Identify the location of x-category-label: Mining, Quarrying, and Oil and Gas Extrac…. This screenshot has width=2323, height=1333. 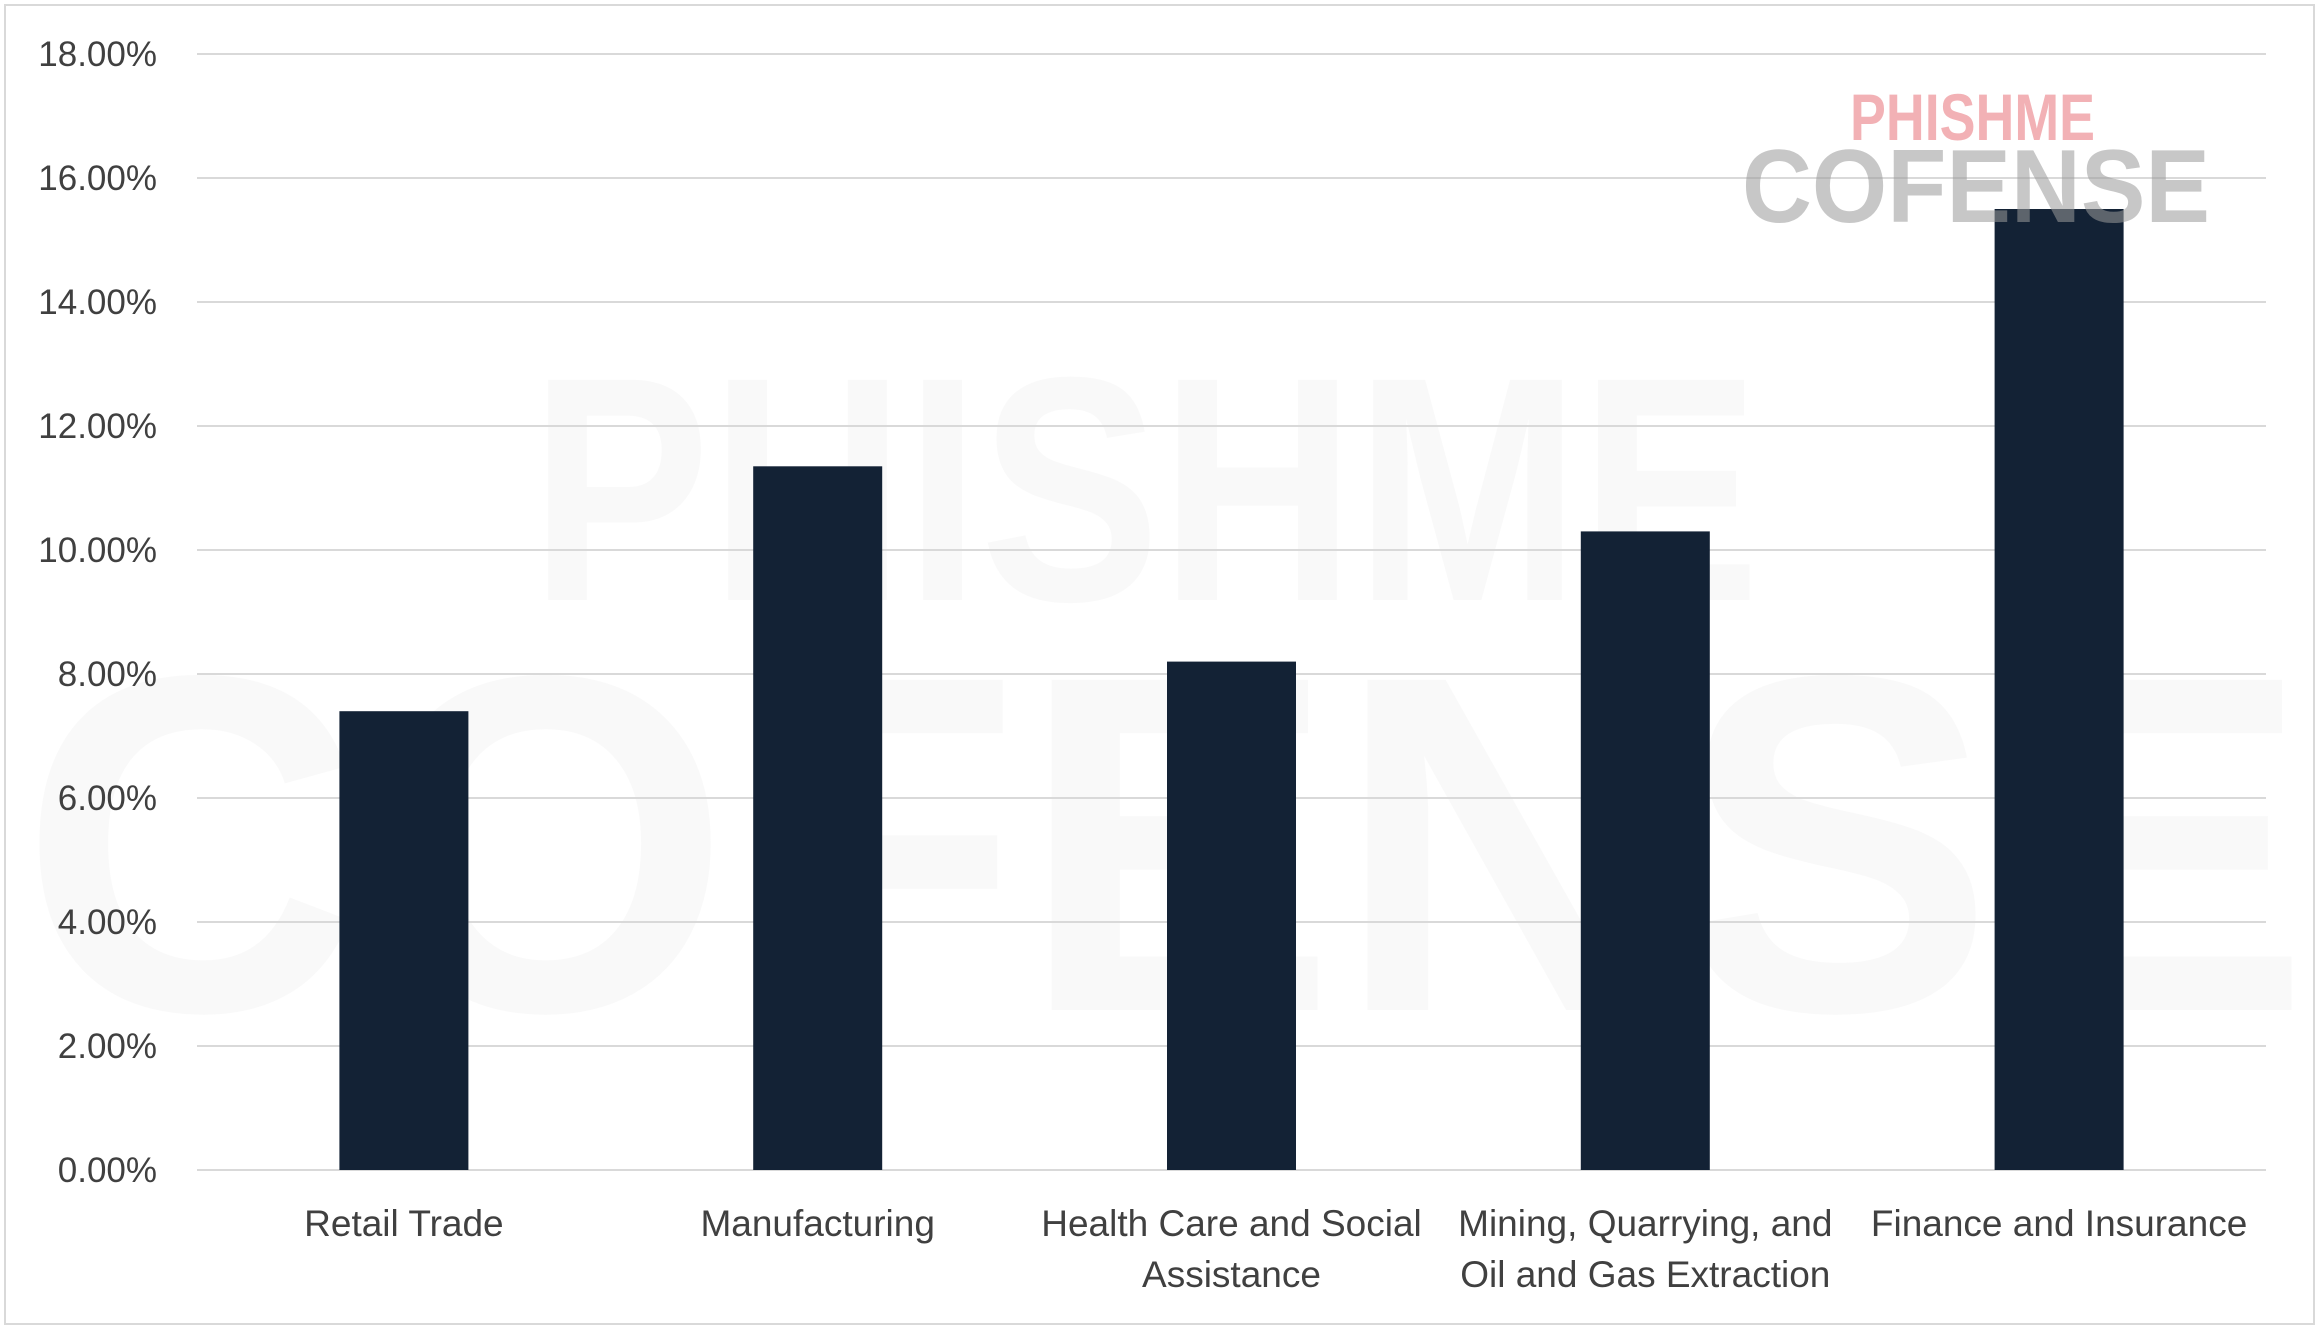
(1645, 1249).